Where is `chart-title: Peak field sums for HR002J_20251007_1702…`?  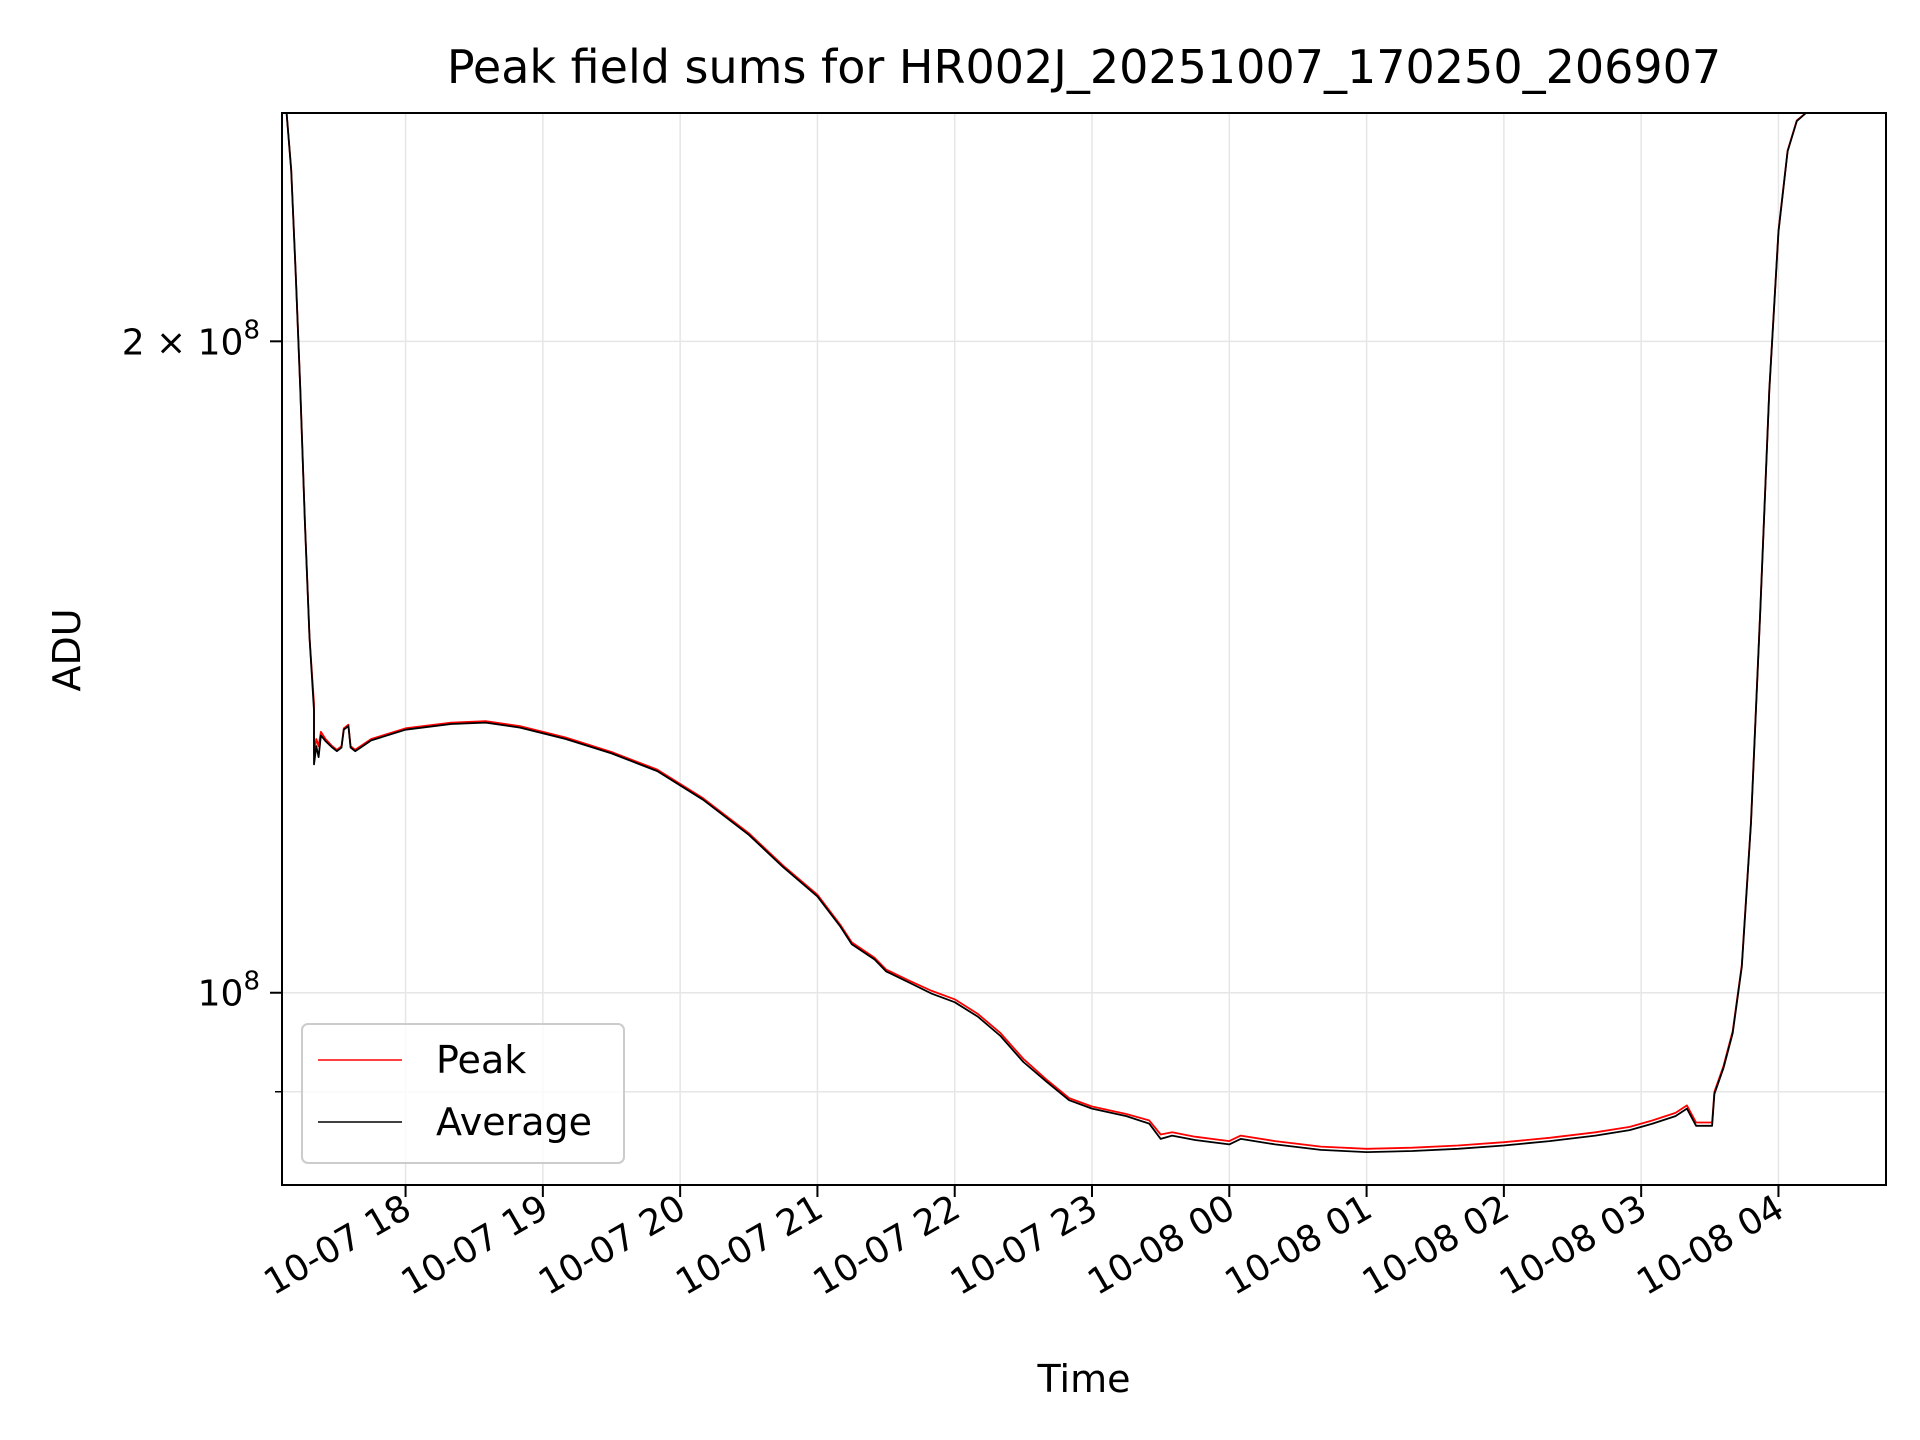
chart-title: Peak field sums for HR002J_20251007_1702… is located at coordinates (1084, 67).